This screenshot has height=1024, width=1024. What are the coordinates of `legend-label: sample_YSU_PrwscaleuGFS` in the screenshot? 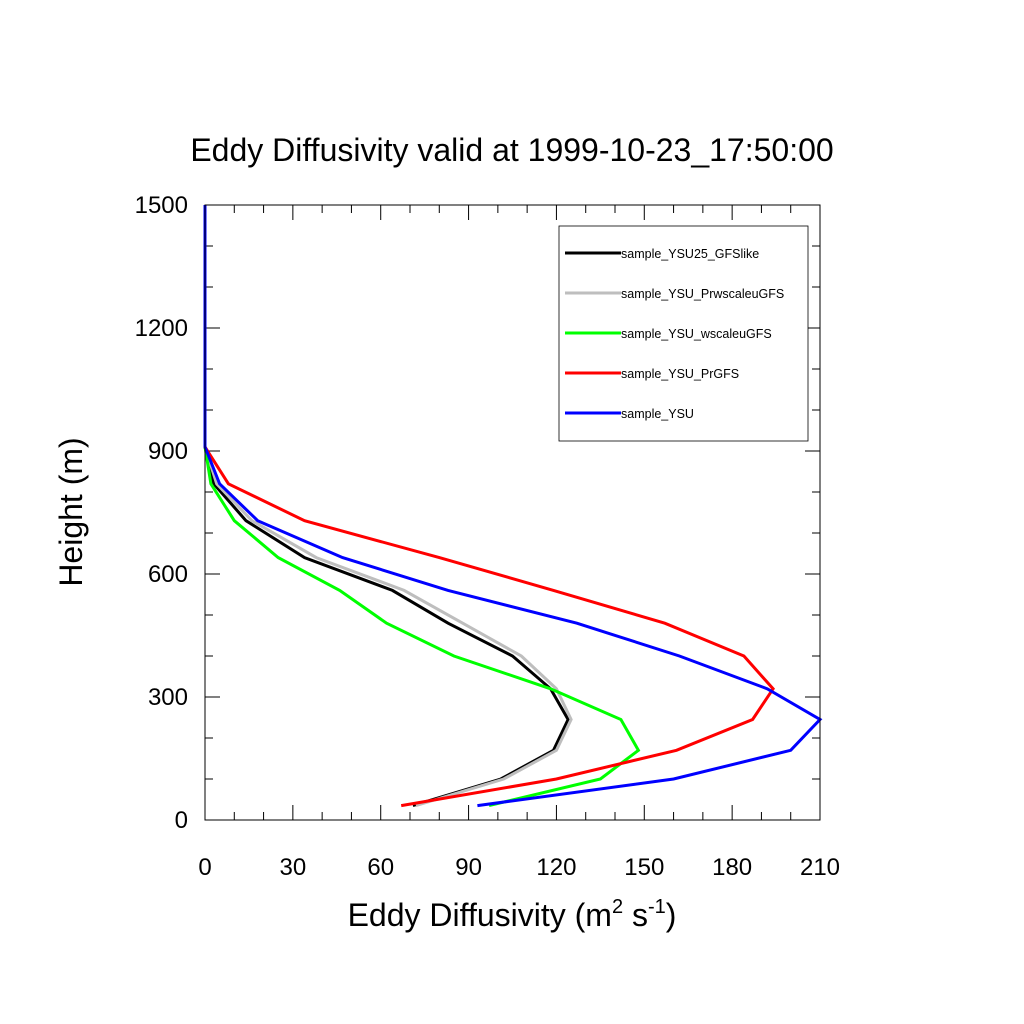 It's located at (702, 294).